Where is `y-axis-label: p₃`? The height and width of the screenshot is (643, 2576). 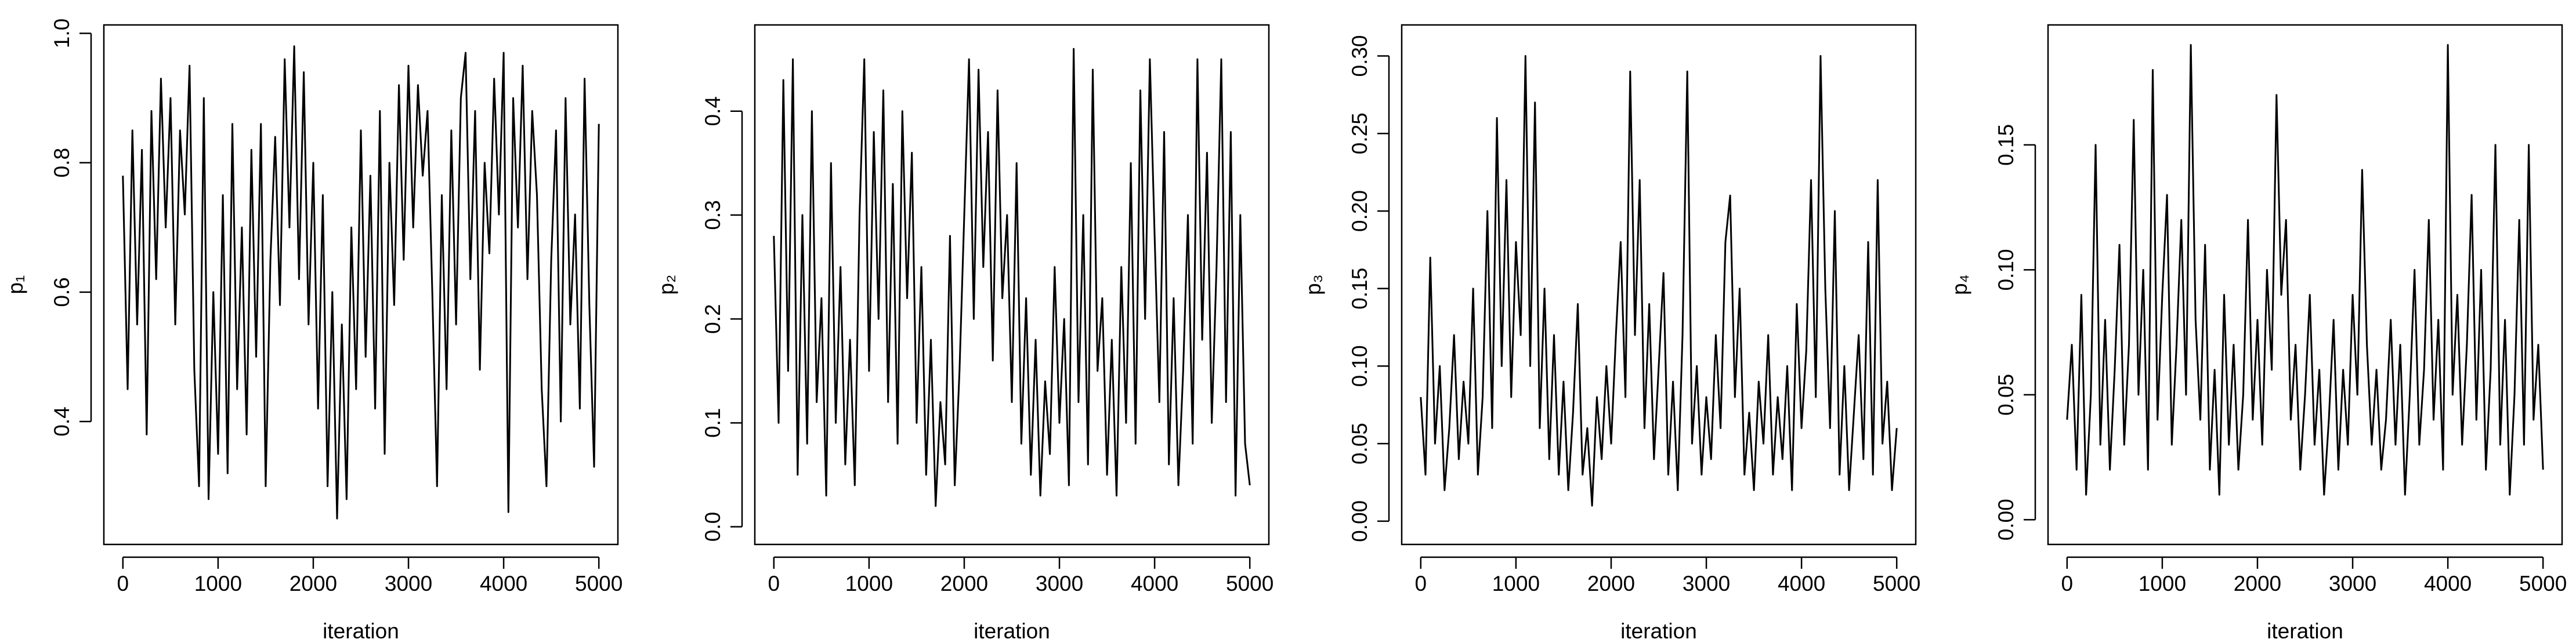
y-axis-label: p₃ is located at coordinates (1313, 284).